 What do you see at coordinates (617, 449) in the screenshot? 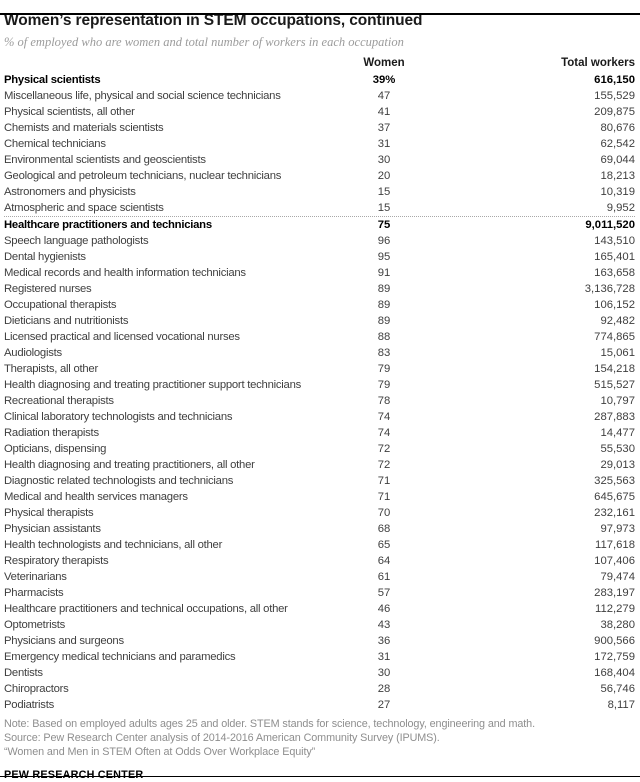
I see `row-total-workers-value: 55,530` at bounding box center [617, 449].